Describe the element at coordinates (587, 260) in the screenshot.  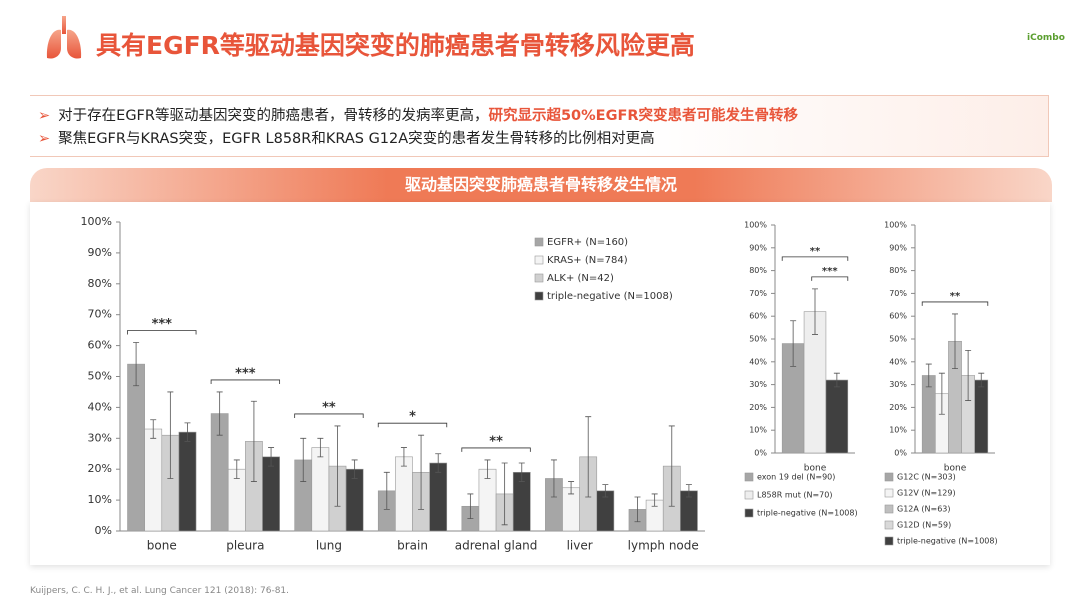
I see `legend-label: KRAS+ (N=784)` at that location.